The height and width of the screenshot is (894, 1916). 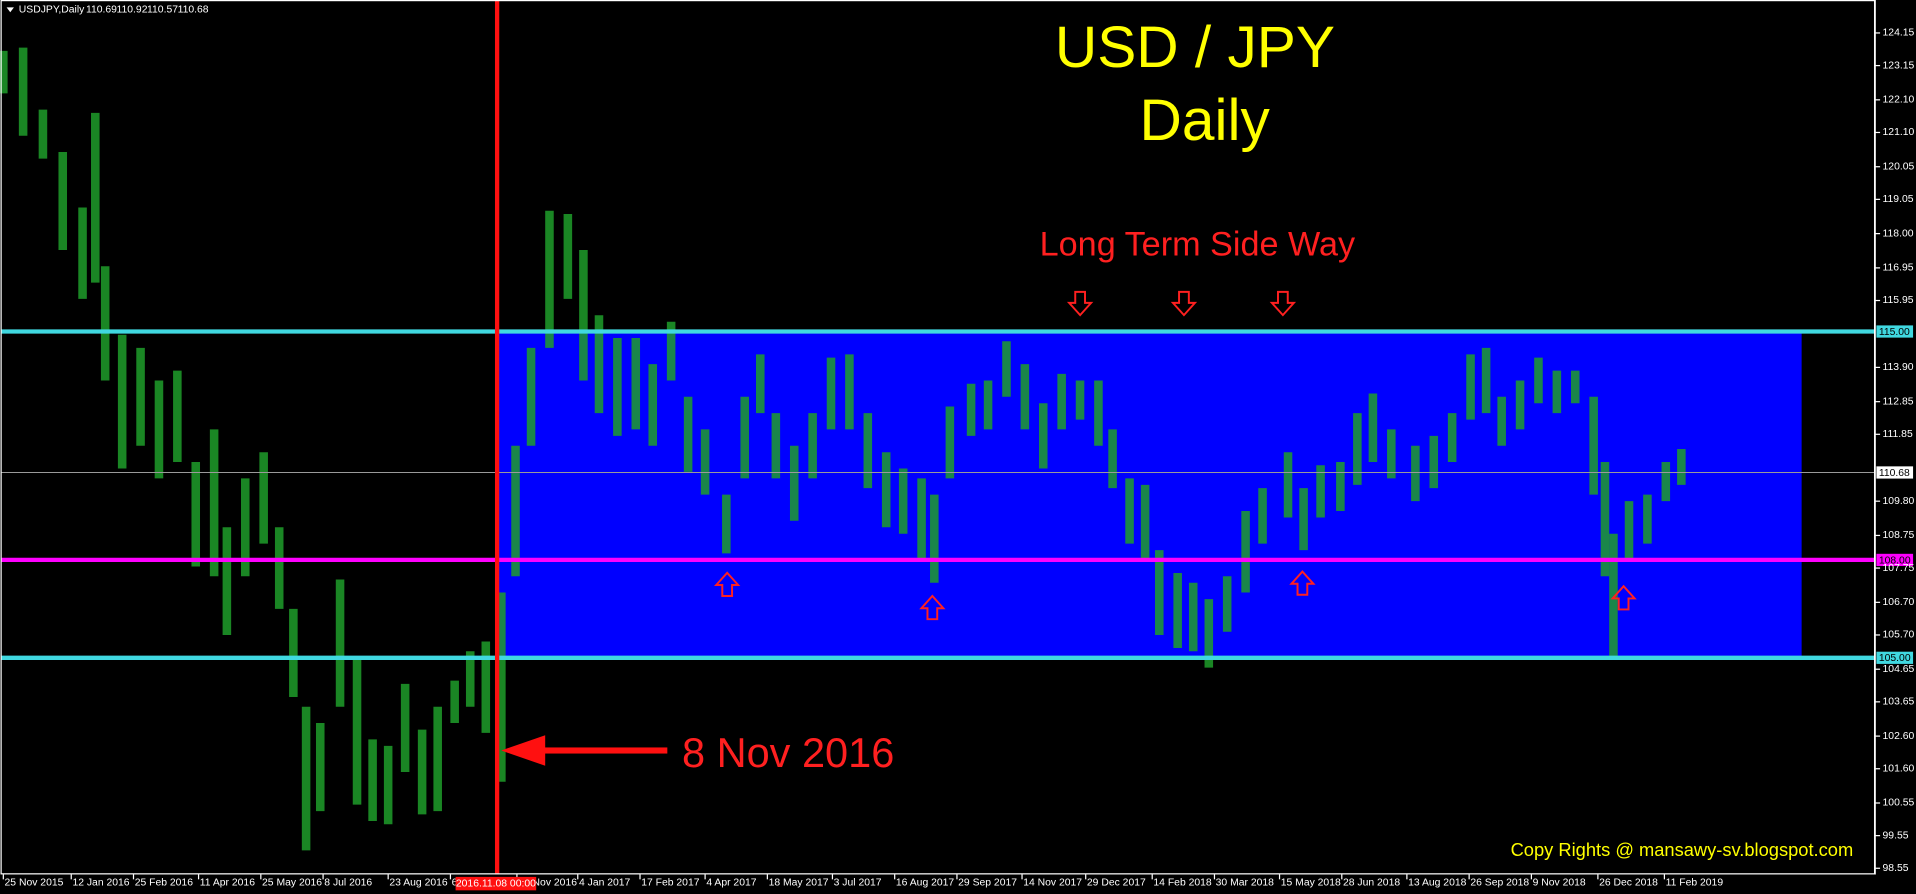 I want to click on x-tick-label: 15 May 2018, so click(x=1311, y=883).